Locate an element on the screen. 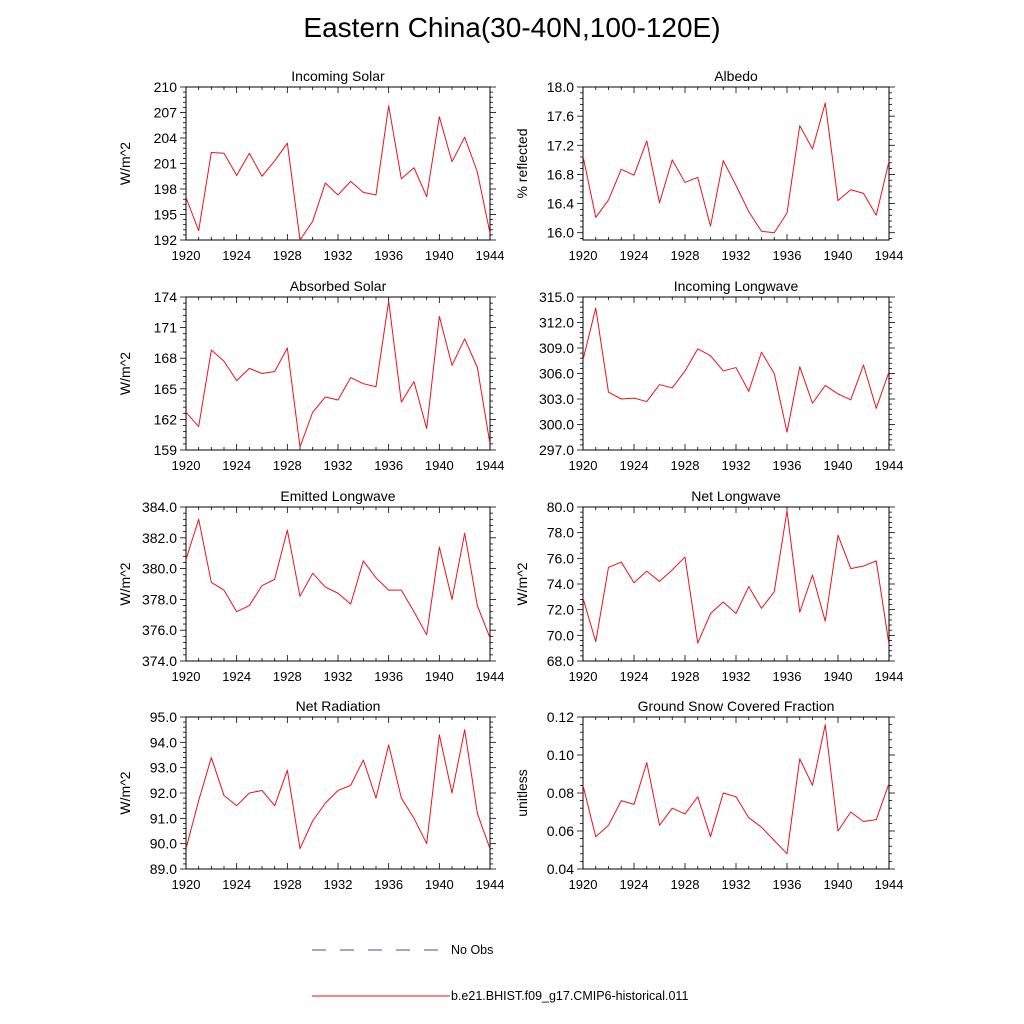  y-tick-label: 16.0 is located at coordinates (560, 233).